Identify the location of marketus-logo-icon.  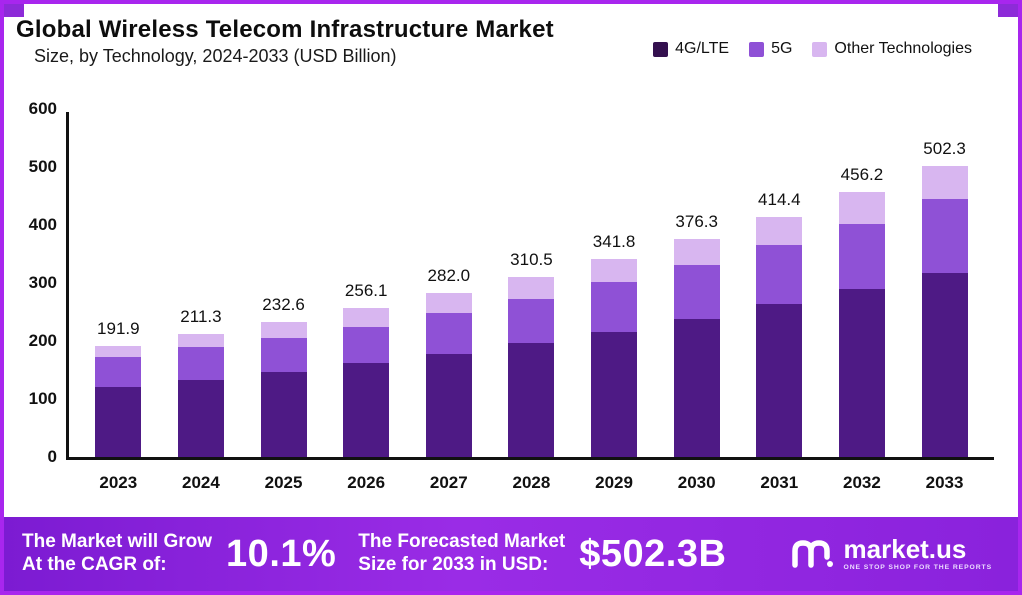
(813, 554).